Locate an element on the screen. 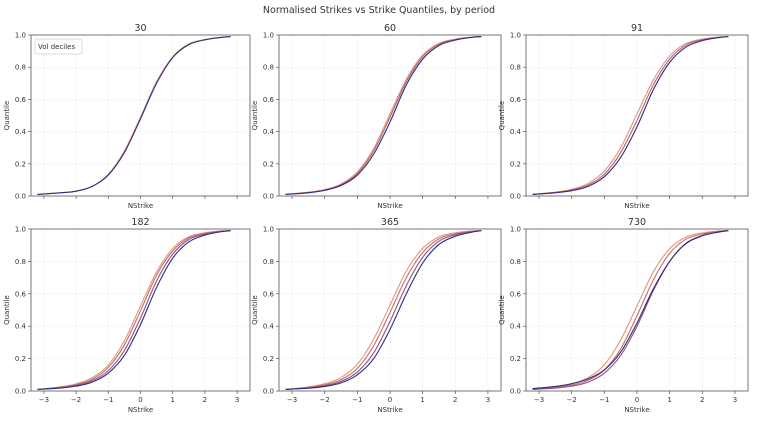 Image resolution: width=758 pixels, height=421 pixels. panel-title: 182 is located at coordinates (140, 222).